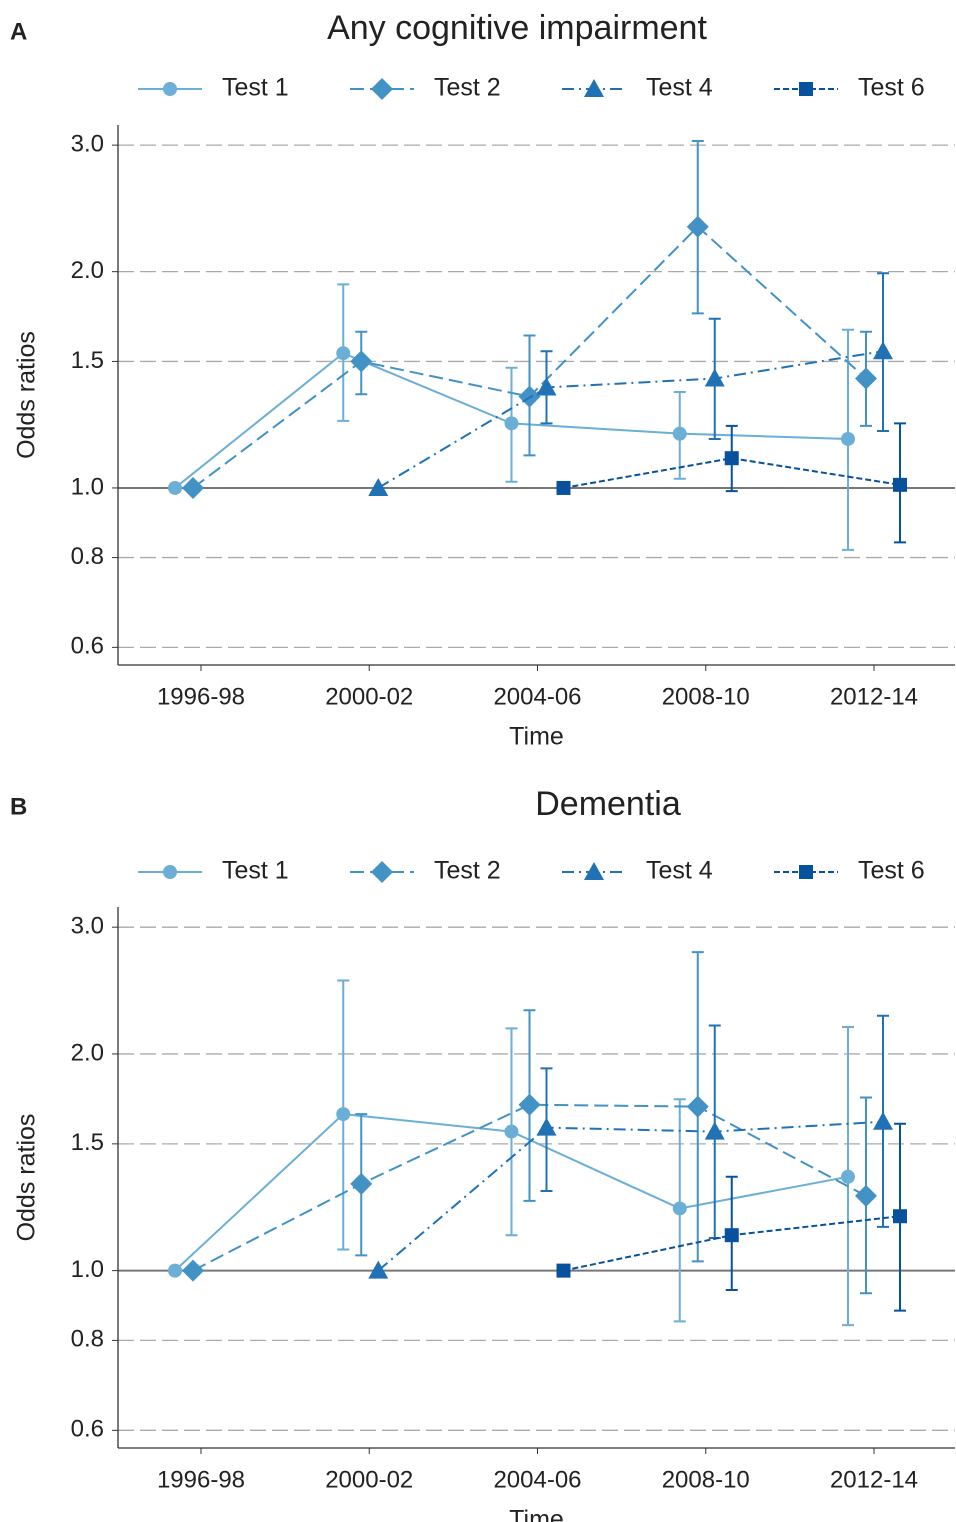 The width and height of the screenshot is (956, 1522). I want to click on chart-title: Dementia, so click(608, 804).